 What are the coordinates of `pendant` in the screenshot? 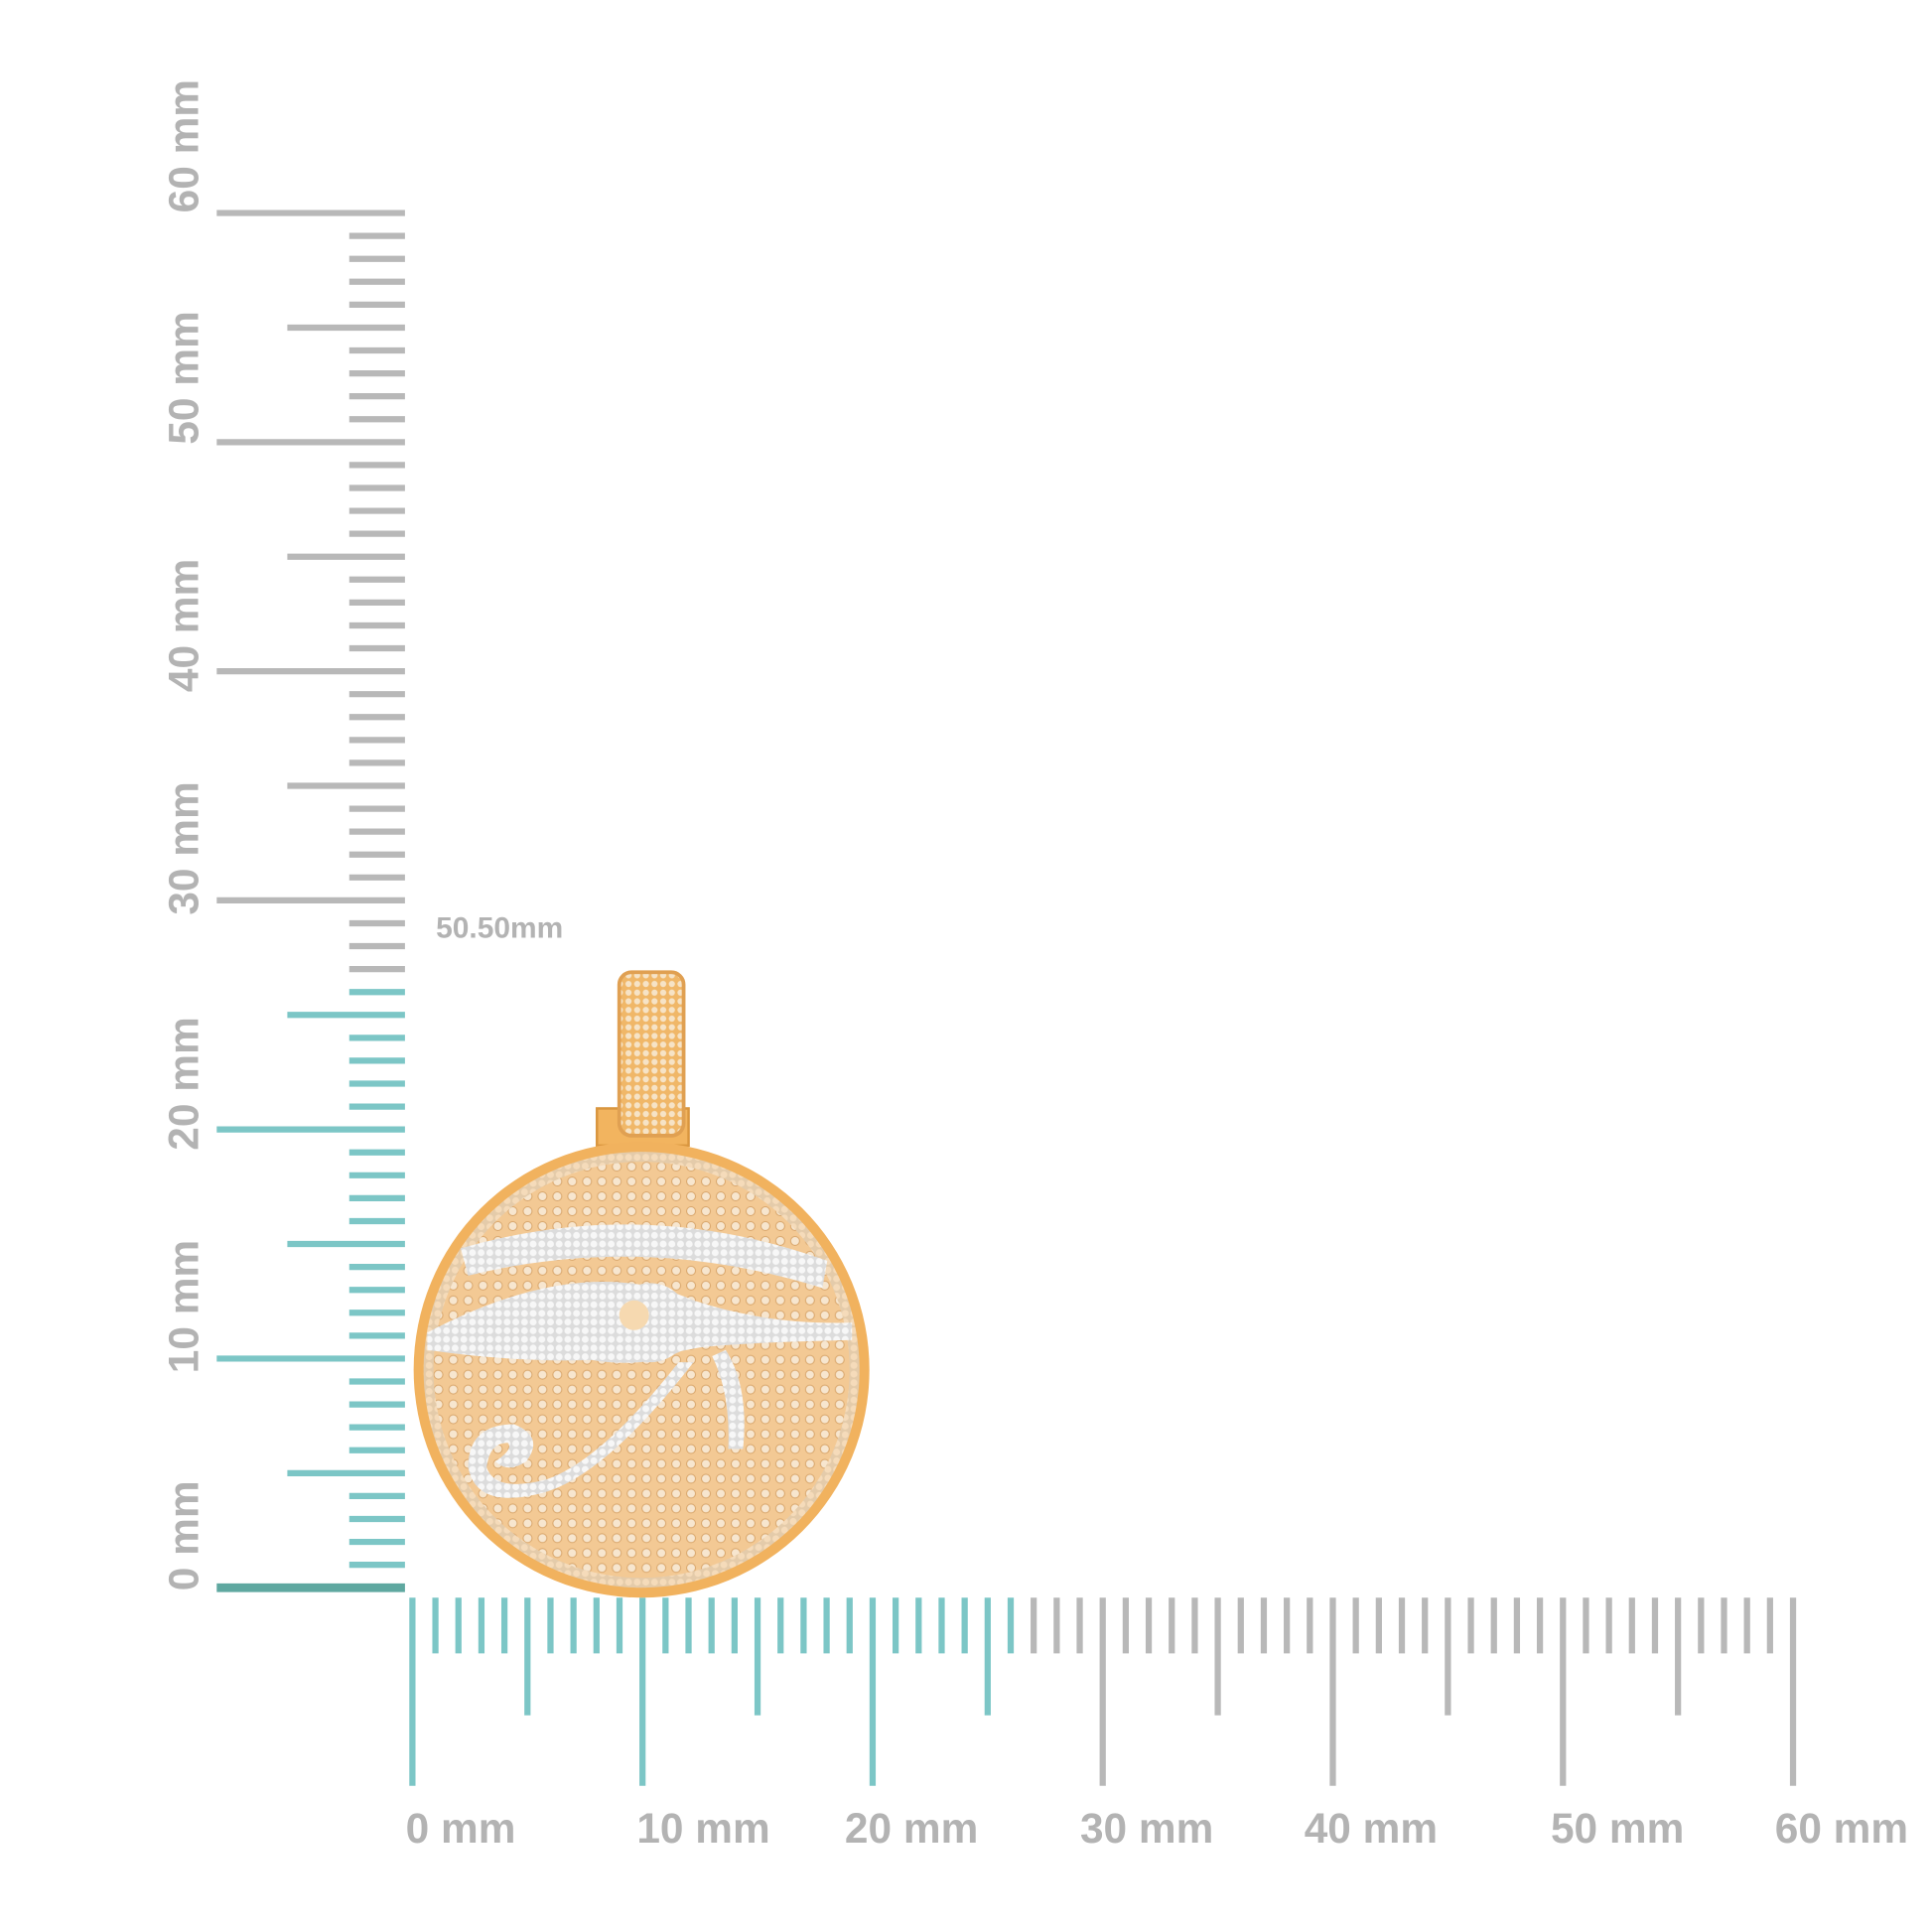 It's located at (642, 1284).